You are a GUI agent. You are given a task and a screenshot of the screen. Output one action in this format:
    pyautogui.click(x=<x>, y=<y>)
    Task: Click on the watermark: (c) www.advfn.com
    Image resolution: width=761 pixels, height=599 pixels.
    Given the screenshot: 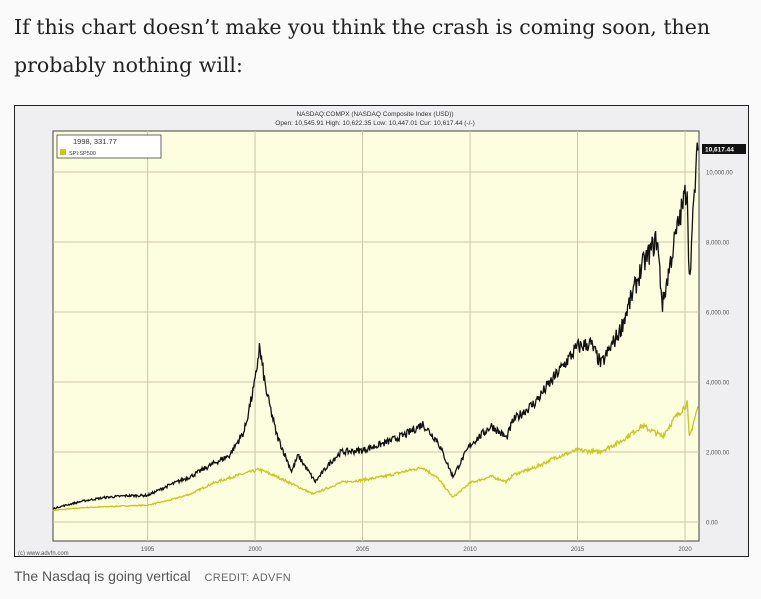 What is the action you would take?
    pyautogui.click(x=43, y=554)
    